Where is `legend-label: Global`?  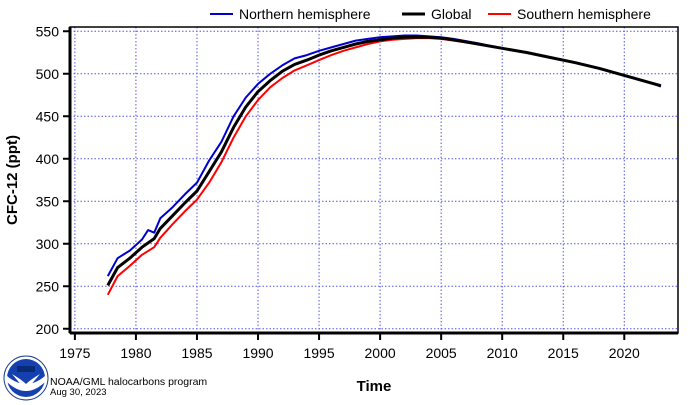 legend-label: Global is located at coordinates (451, 14).